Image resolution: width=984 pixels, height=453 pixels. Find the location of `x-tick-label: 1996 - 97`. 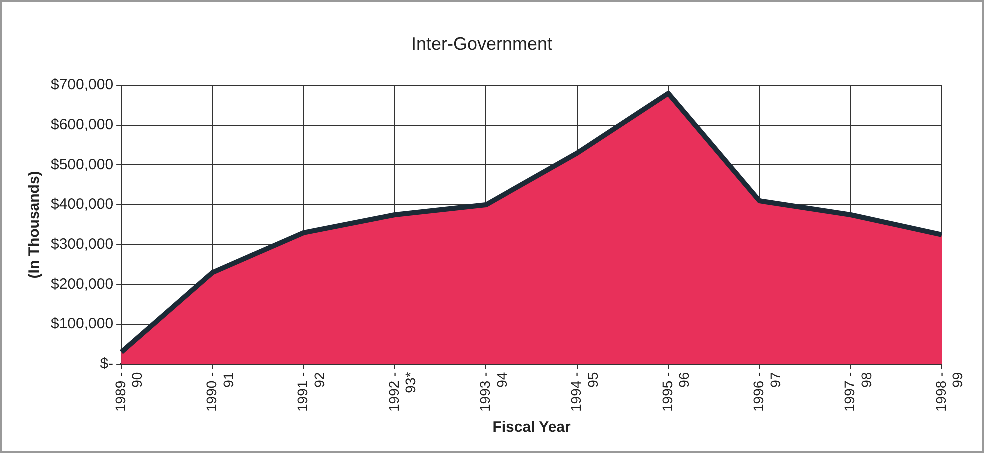

x-tick-label: 1996 - 97 is located at coordinates (767, 392).